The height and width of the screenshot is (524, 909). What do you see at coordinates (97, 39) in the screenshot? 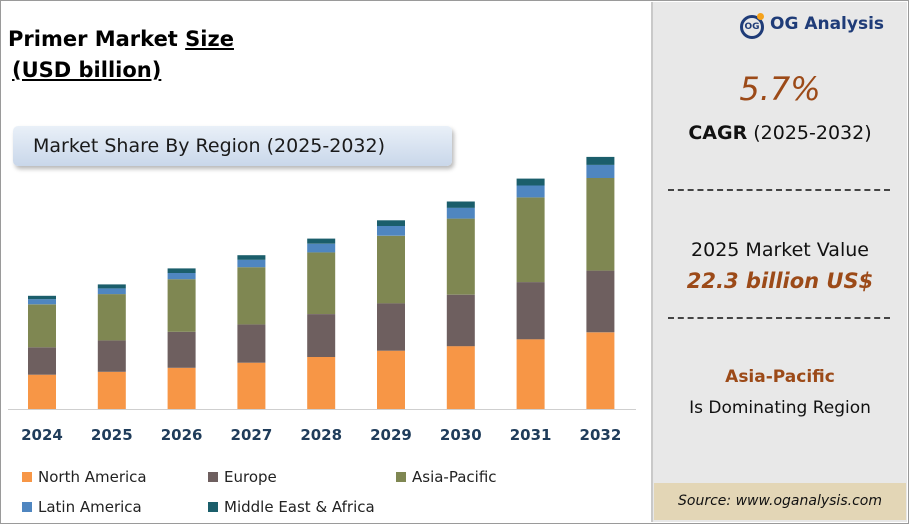
I see `title-main: Primer Market` at bounding box center [97, 39].